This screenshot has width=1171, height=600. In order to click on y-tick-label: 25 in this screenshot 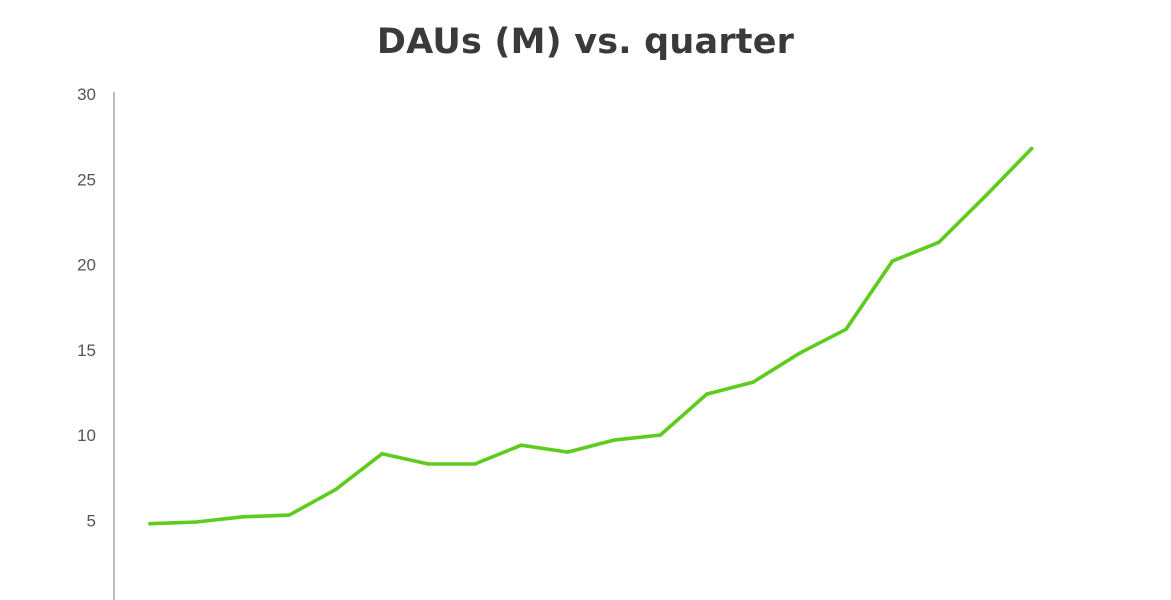, I will do `click(86, 179)`.